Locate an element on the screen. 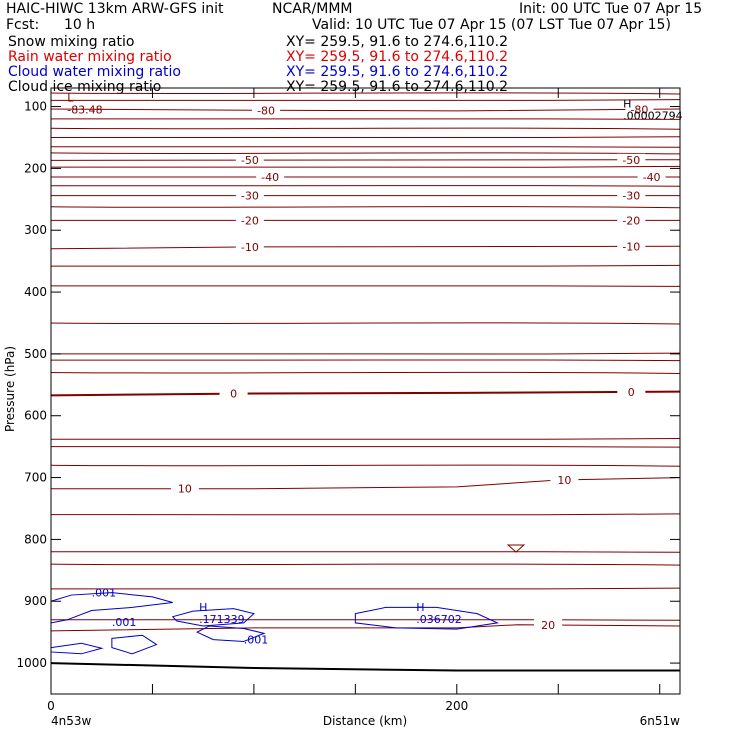 The image size is (740, 740). y-tick-label: 200 is located at coordinates (35, 168).